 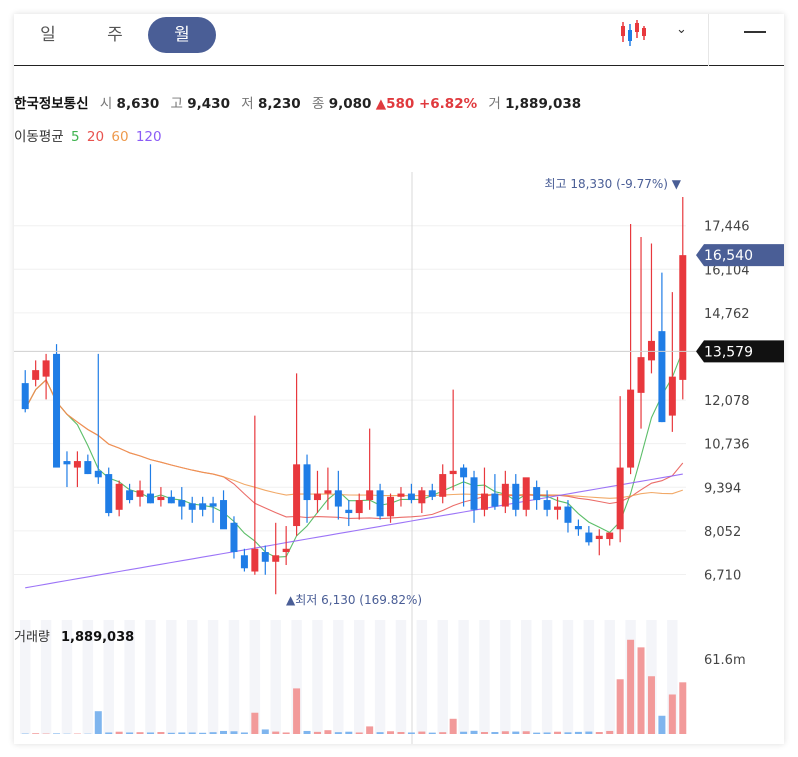 I want to click on y-tick-label: 8,052, so click(x=722, y=532).